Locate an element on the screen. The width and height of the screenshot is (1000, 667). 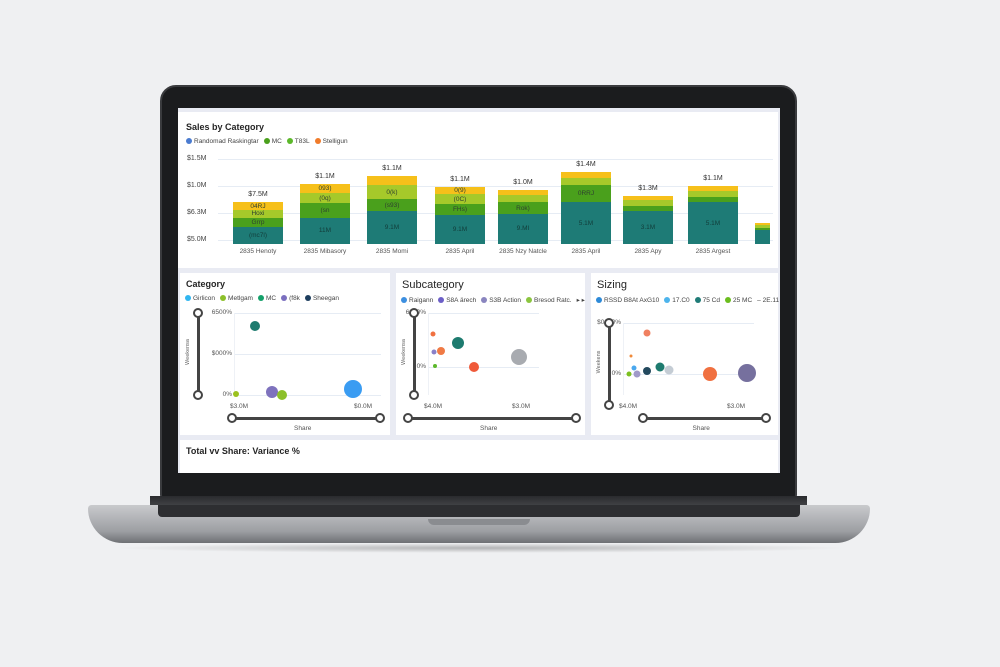
bar-segment-teal: (mc7l) is located at coordinates (258, 235).